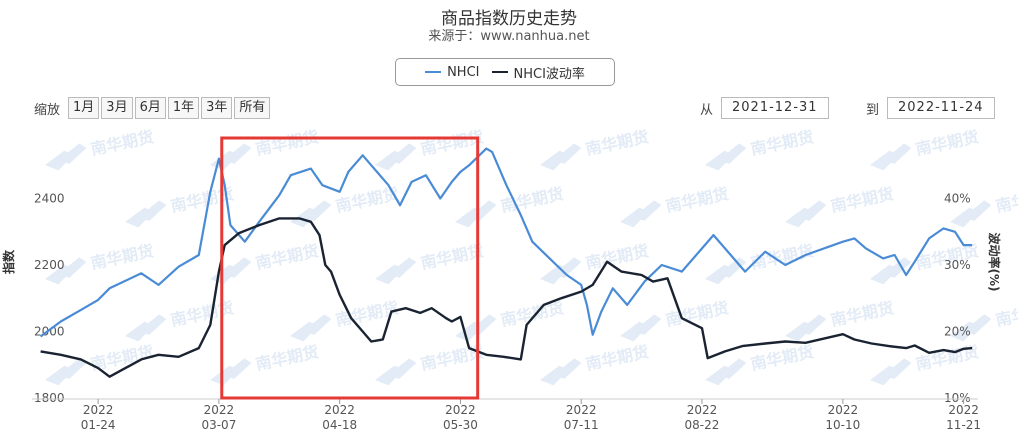 Image resolution: width=1018 pixels, height=443 pixels. I want to click on x-tick-date: 04-18, so click(339, 425).